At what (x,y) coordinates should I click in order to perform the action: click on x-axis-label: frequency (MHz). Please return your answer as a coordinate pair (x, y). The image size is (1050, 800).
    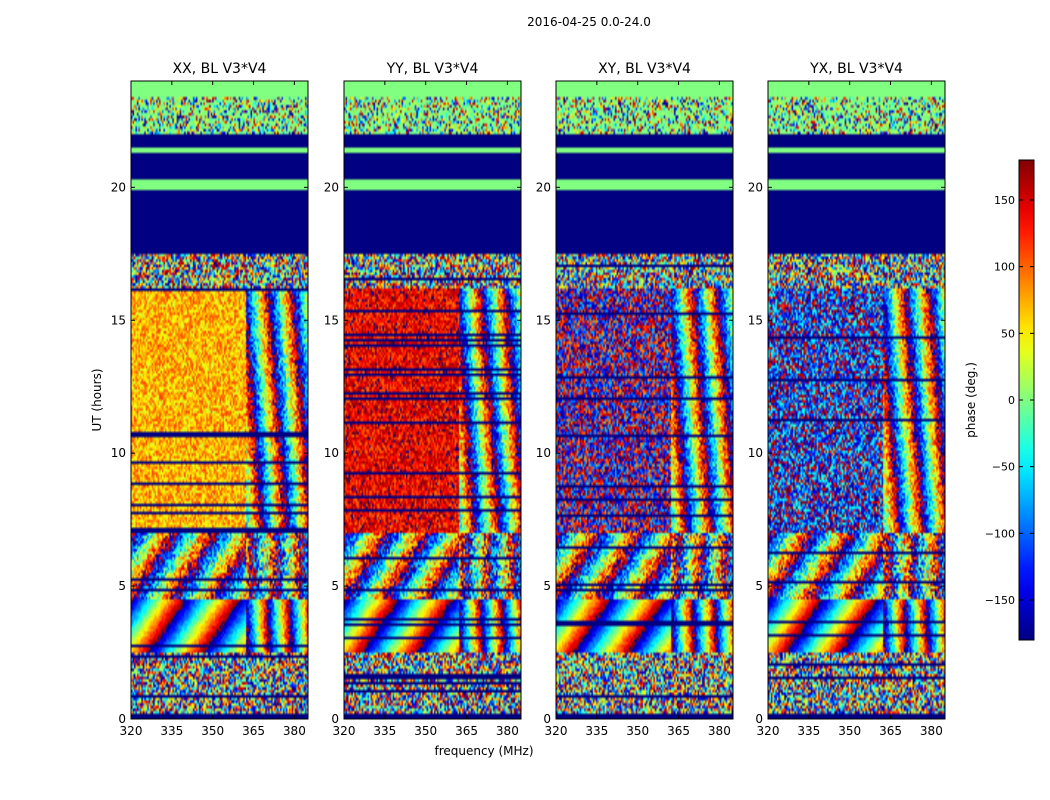
    Looking at the image, I should click on (483, 751).